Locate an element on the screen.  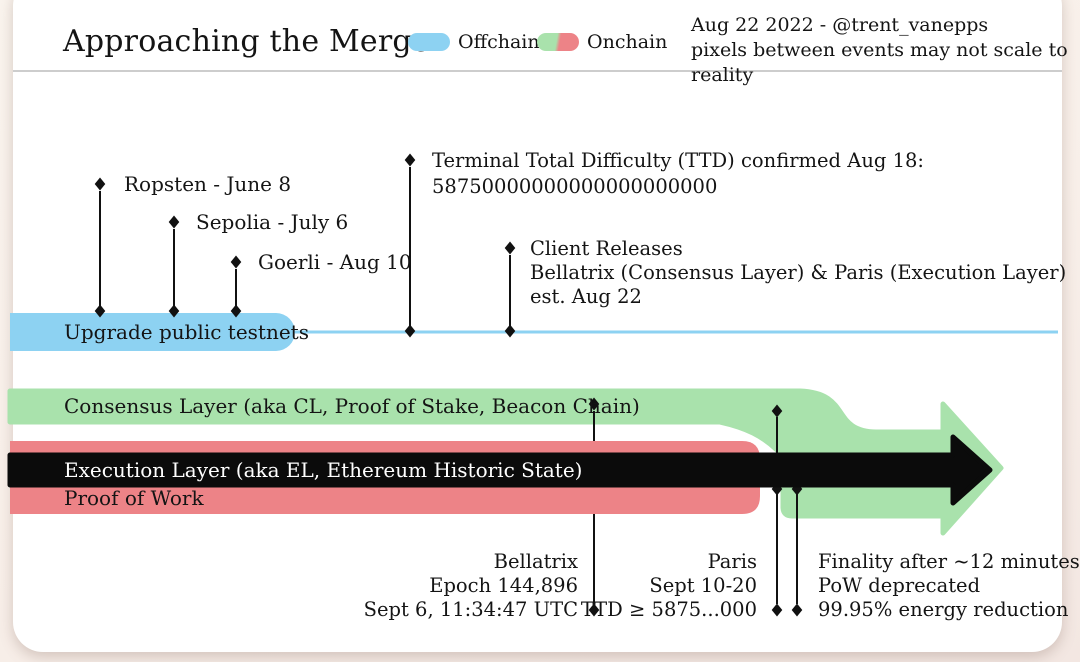
goerli-event-label: Goerli - Aug 10 is located at coordinates (335, 262).